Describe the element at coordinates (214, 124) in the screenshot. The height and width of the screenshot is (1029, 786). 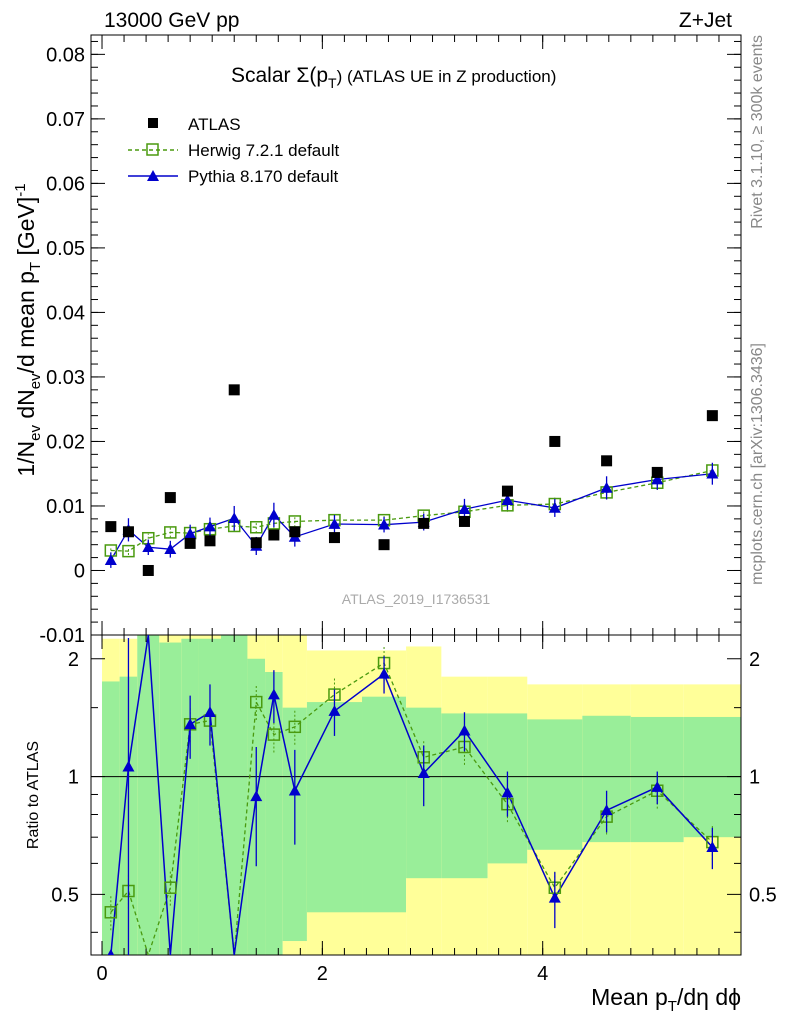
I see `legend-atlas-label: ATLAS` at that location.